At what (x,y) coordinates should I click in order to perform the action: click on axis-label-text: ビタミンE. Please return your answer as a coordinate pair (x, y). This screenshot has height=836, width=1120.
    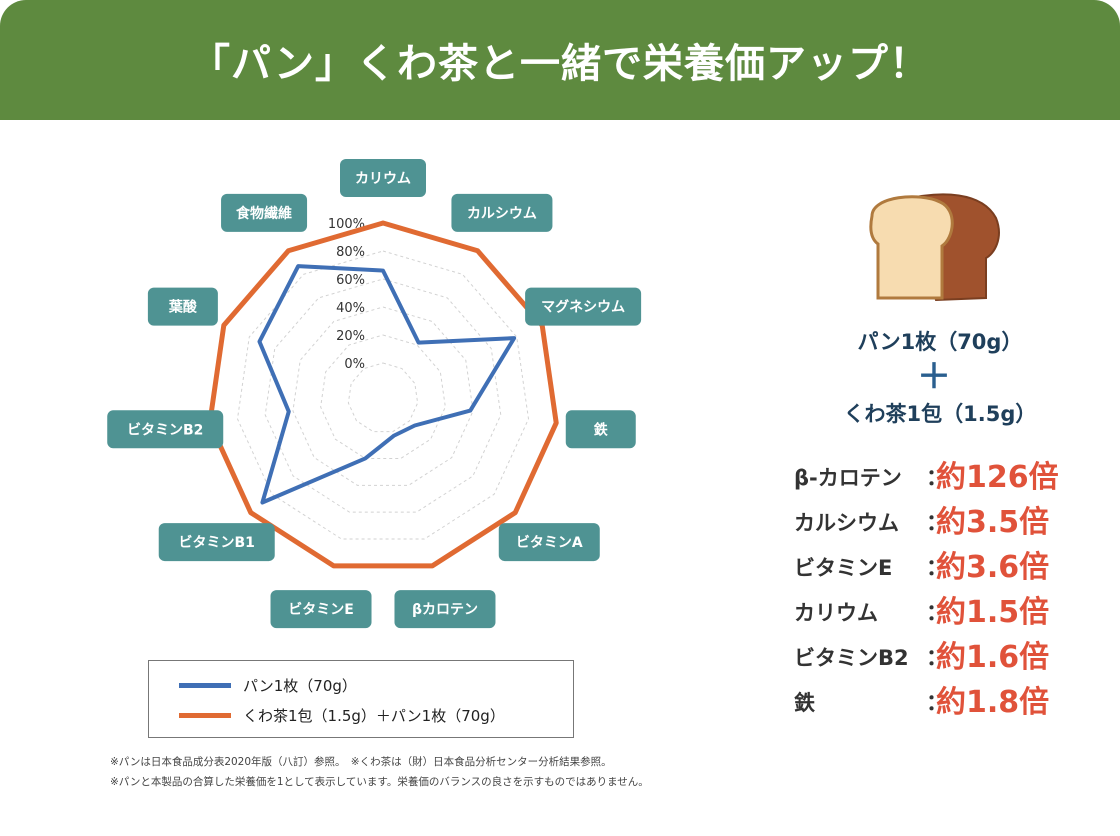
    Looking at the image, I should click on (321, 610).